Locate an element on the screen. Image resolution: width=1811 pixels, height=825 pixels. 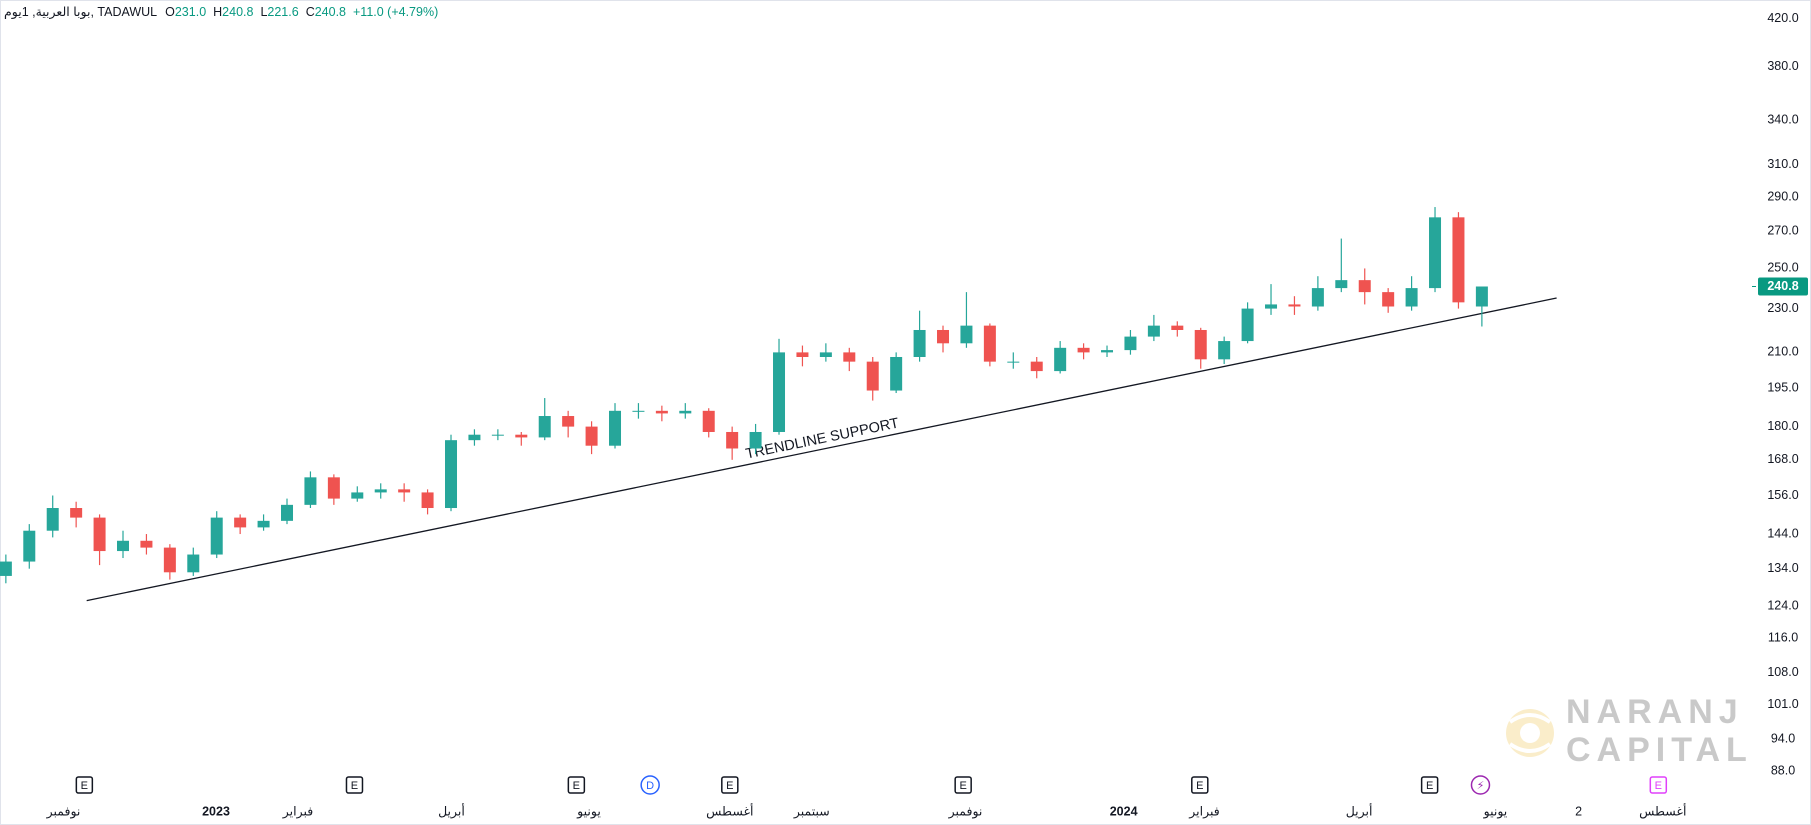
last-price-badge is located at coordinates (1783, 286).